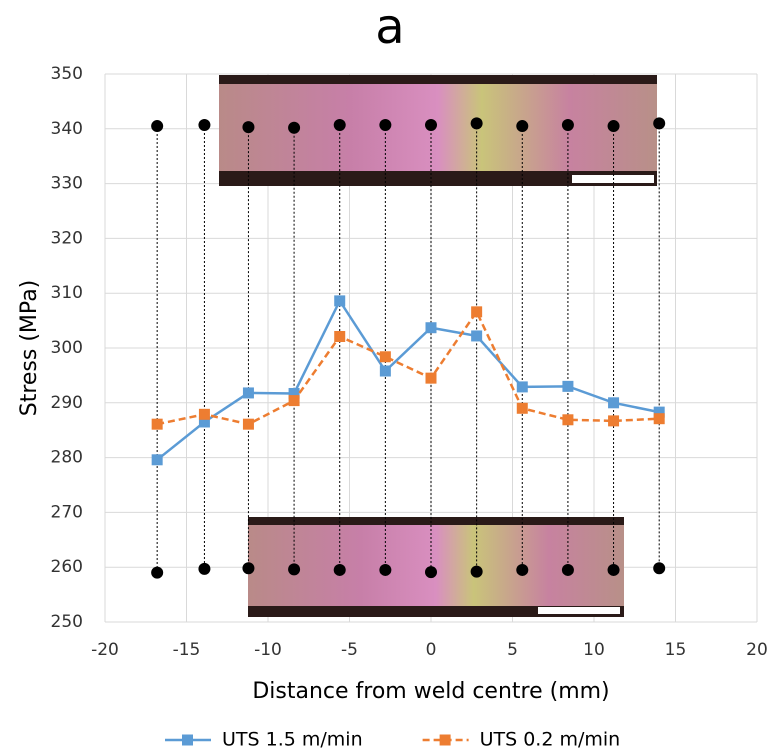  What do you see at coordinates (349, 650) in the screenshot?
I see `x-tick-label: -5` at bounding box center [349, 650].